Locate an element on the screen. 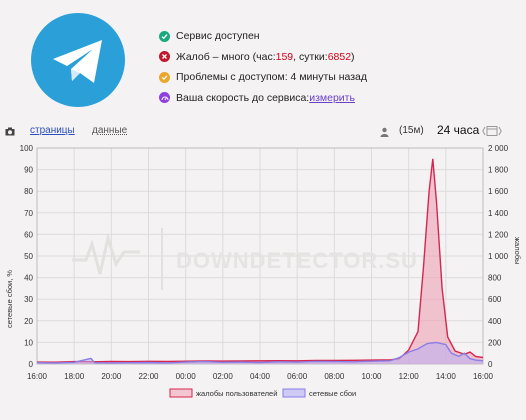  y-right-tick: 1 000 is located at coordinates (498, 256).